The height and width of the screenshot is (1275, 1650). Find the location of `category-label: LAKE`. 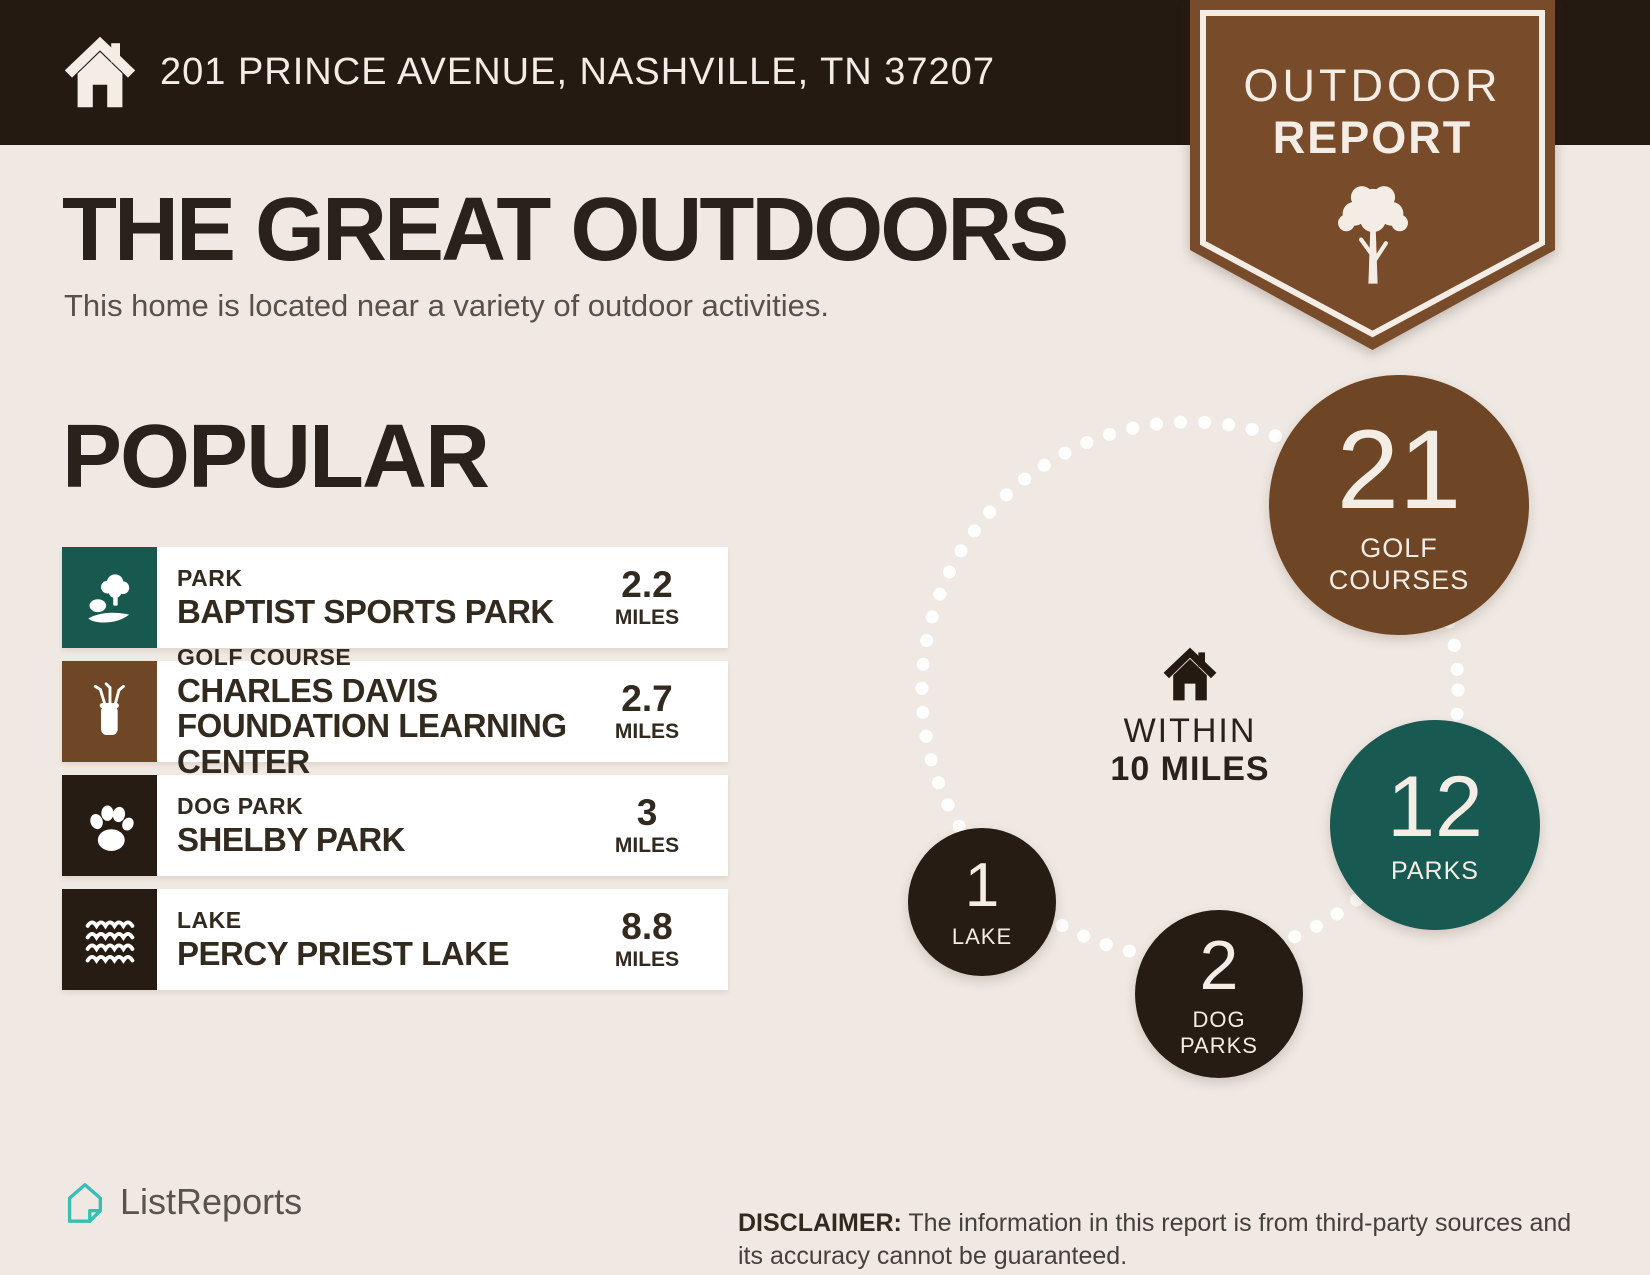

category-label: LAKE is located at coordinates (209, 920).